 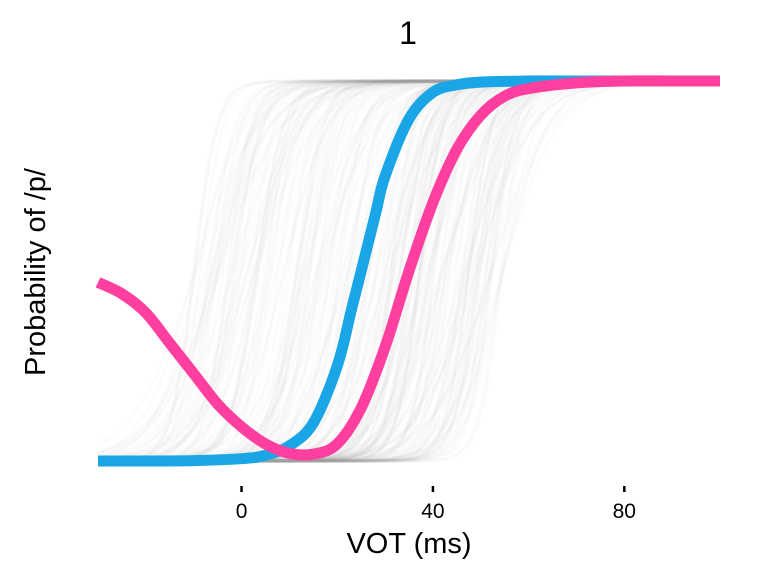 I want to click on y-axis-title: Probability of /p/, so click(x=36, y=271).